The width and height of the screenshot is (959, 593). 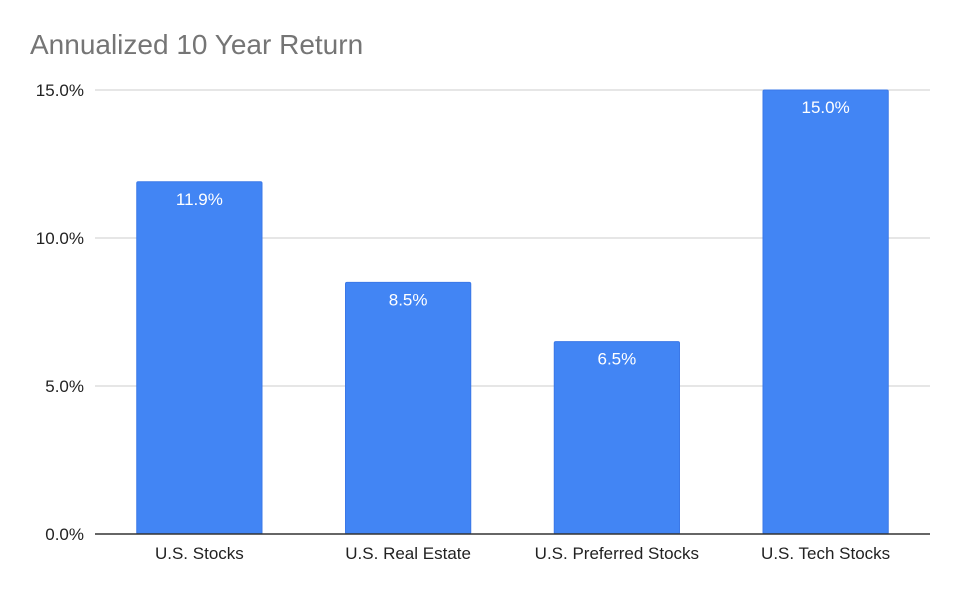 I want to click on x-tick-label: U.S. Tech Stocks, so click(x=825, y=553).